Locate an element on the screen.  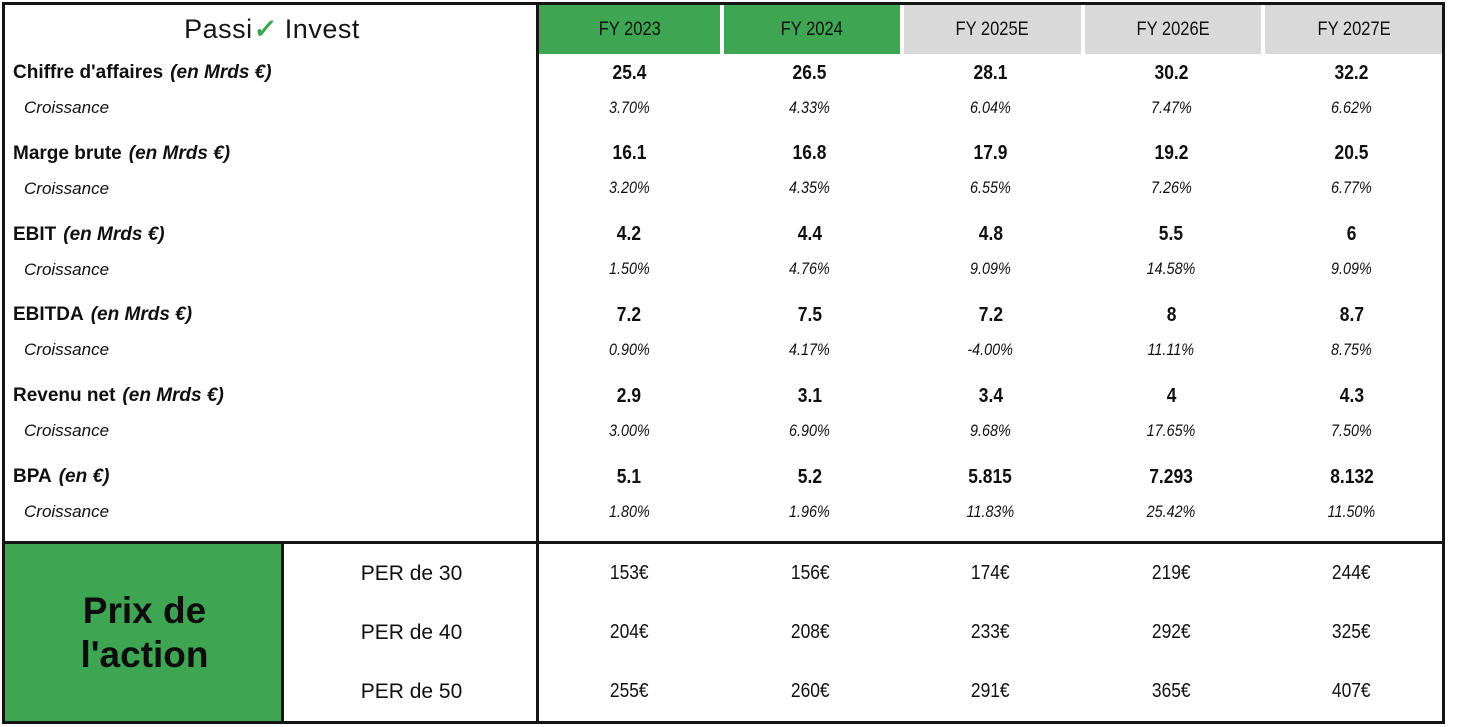
value-cell: 16.8 is located at coordinates (809, 153).